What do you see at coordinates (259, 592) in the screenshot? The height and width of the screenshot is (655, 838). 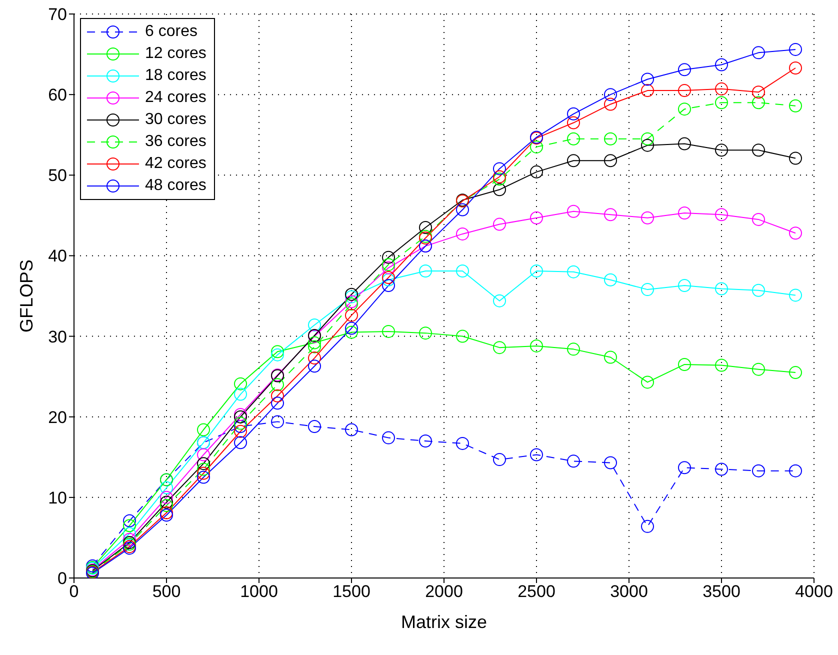 I see `x-tick-label: 1000` at bounding box center [259, 592].